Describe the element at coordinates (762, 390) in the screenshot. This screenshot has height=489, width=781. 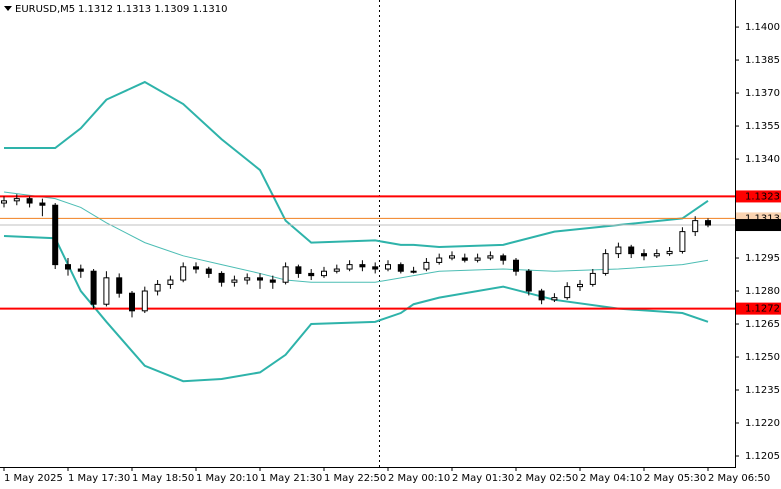
I see `y-tick-label: 1.1235` at that location.